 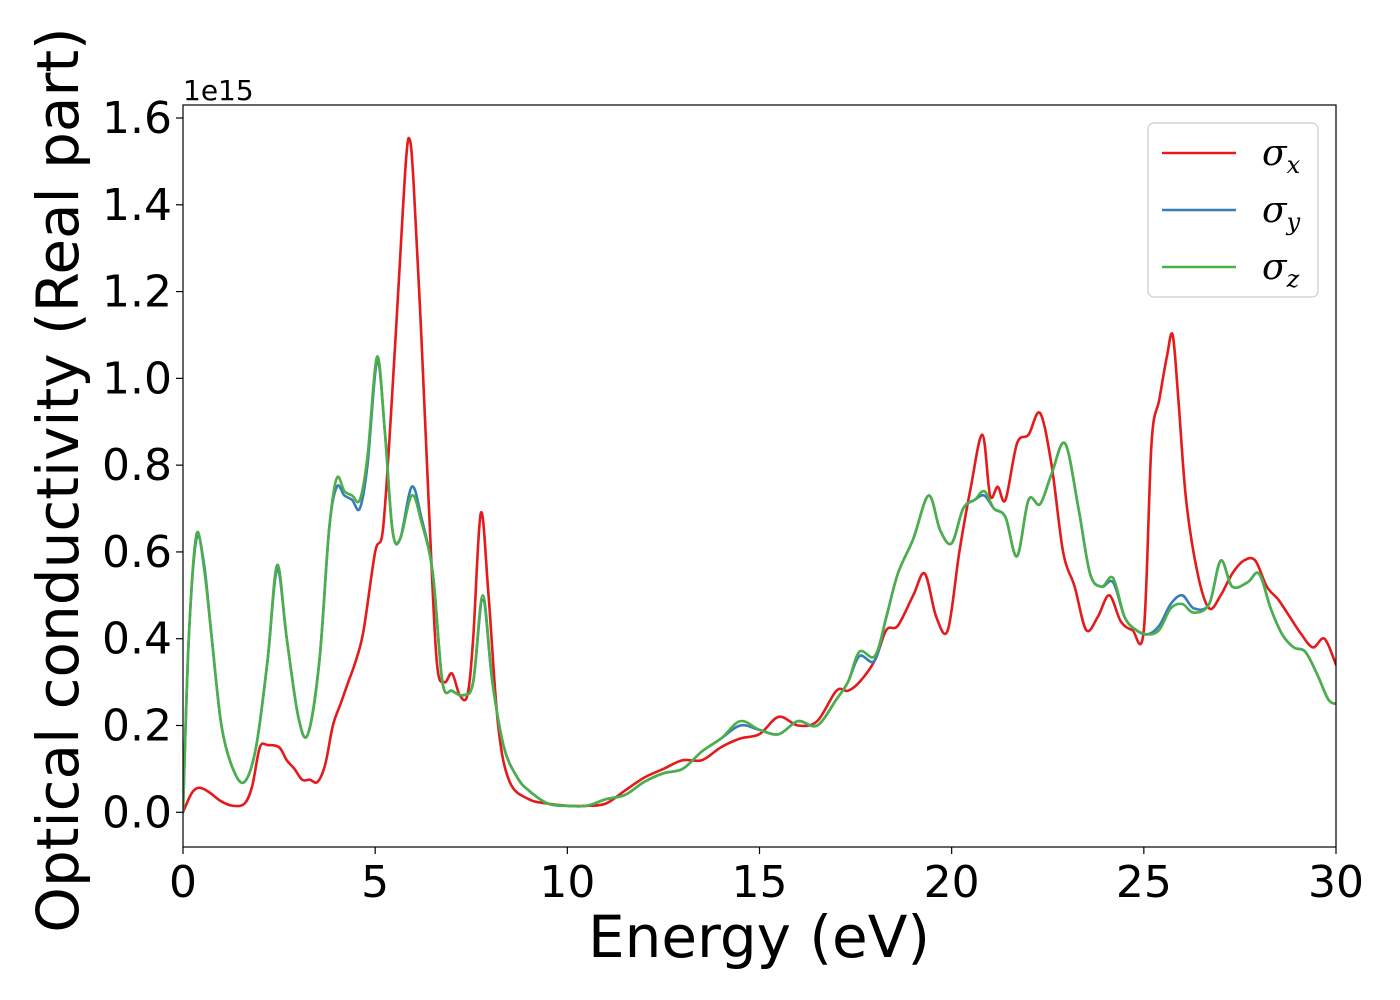 I want to click on y-tick-label: 1.0, so click(x=137, y=378).